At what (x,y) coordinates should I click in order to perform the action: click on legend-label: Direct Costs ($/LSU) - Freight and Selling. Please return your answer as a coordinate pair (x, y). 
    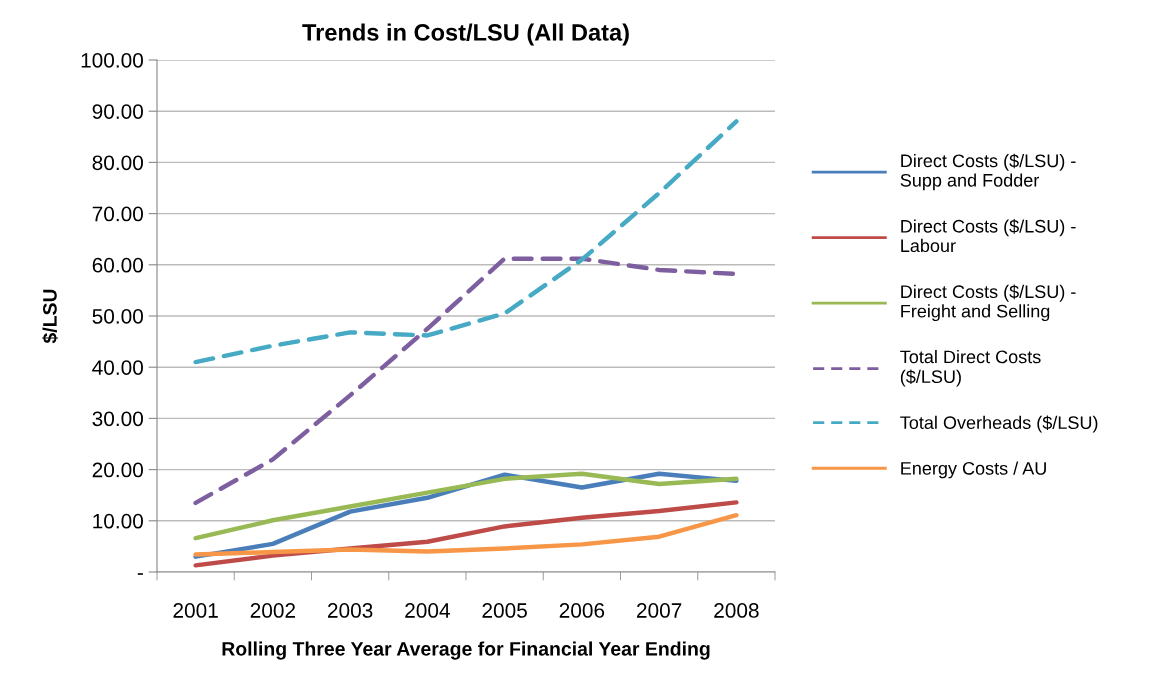
    Looking at the image, I should click on (988, 303).